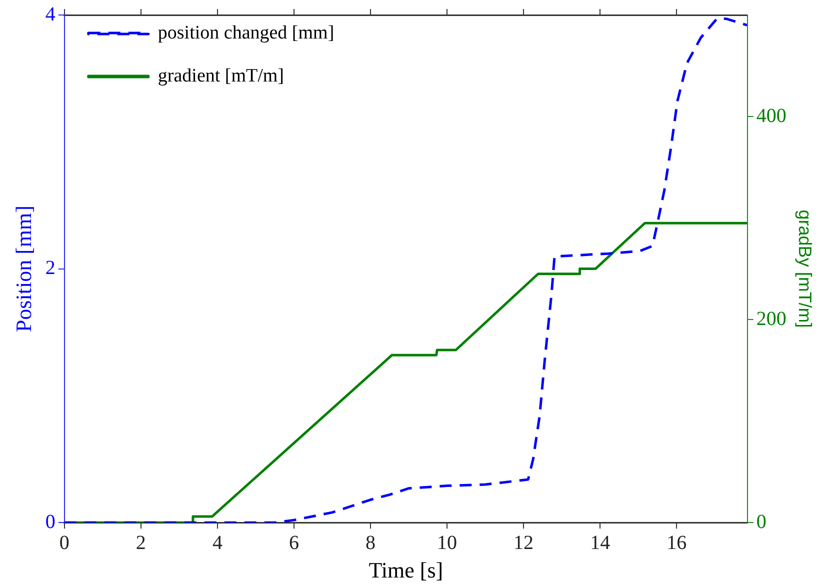 The height and width of the screenshot is (587, 827). What do you see at coordinates (600, 543) in the screenshot?
I see `x-tick-label: 14` at bounding box center [600, 543].